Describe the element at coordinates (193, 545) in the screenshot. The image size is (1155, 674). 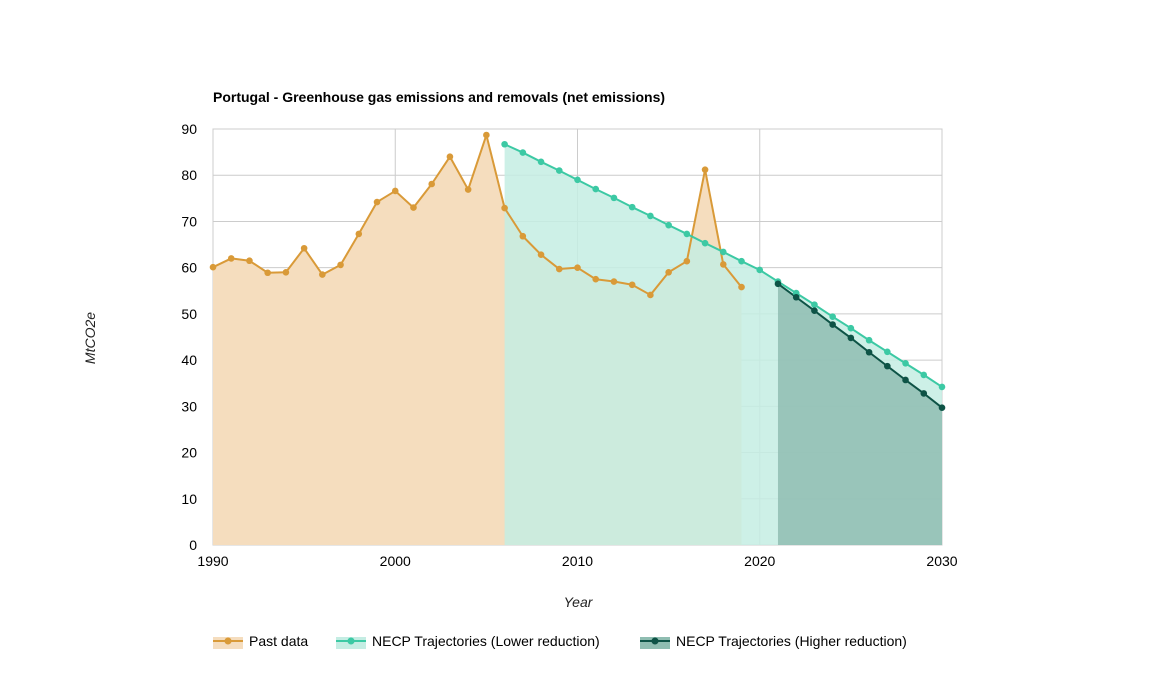
I see `y-tick-label: 0` at that location.